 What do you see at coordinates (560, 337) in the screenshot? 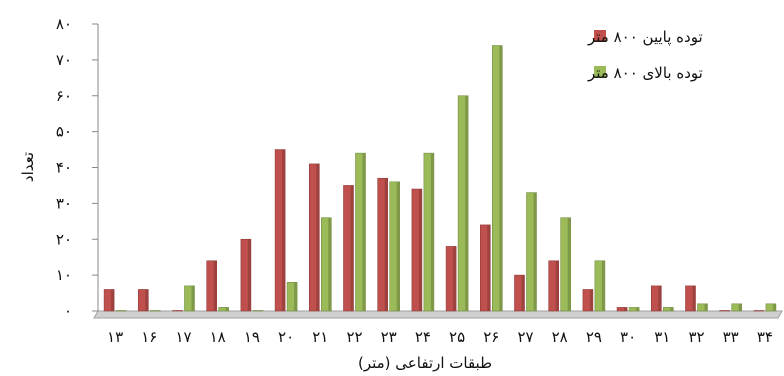
I see `x-tick-label: ۲۸` at bounding box center [560, 337].